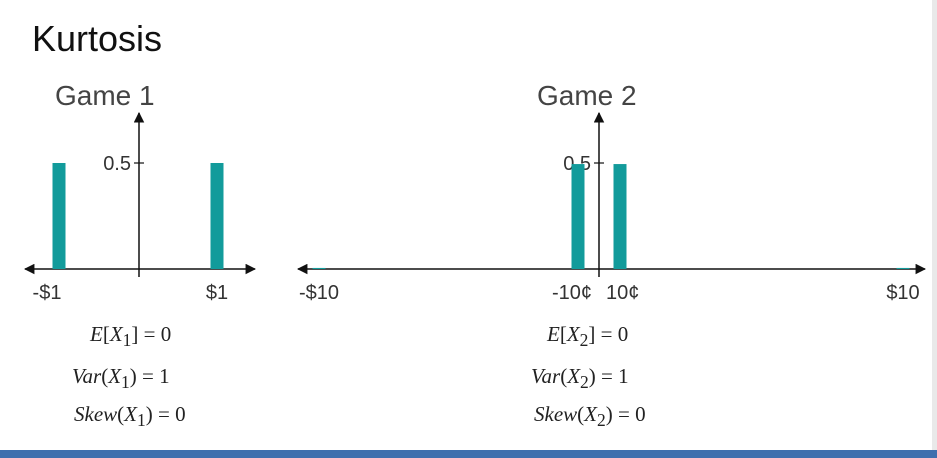 This screenshot has width=937, height=458. Describe the element at coordinates (131, 336) in the screenshot. I see `game1-expectation: E[X1] = 0` at that location.